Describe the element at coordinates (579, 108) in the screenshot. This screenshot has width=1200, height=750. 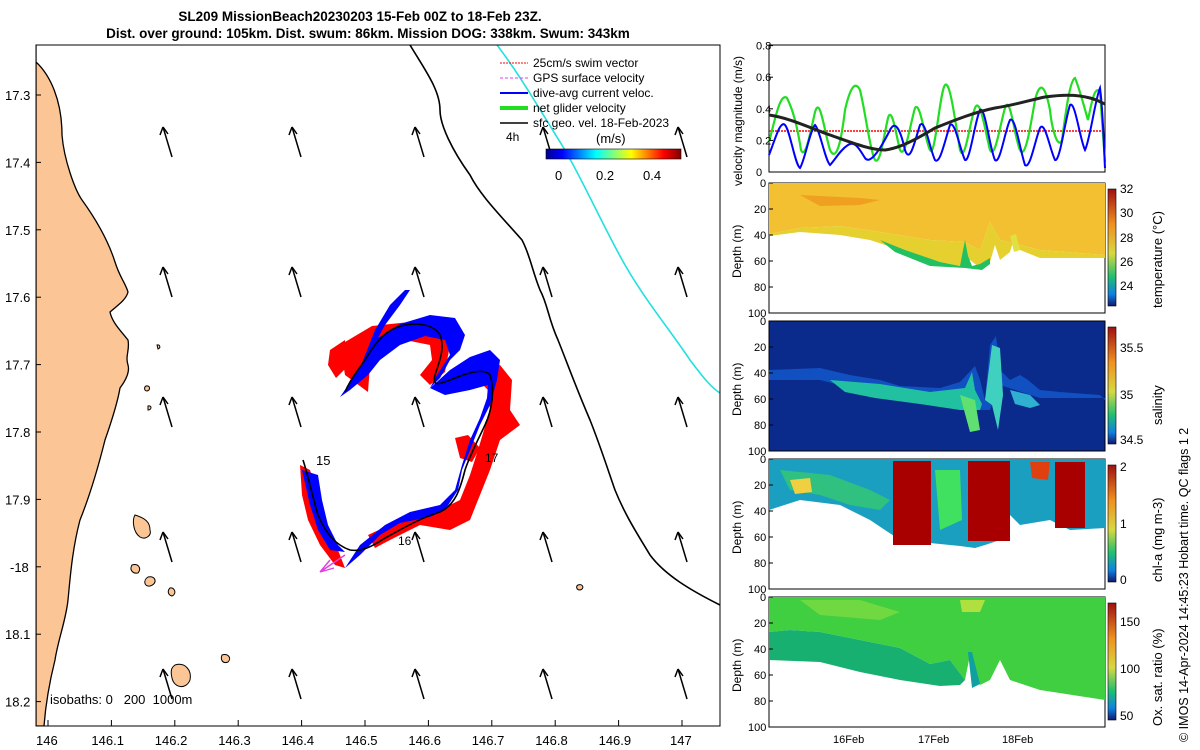
I see `legend-net-label: net glider velocity` at that location.